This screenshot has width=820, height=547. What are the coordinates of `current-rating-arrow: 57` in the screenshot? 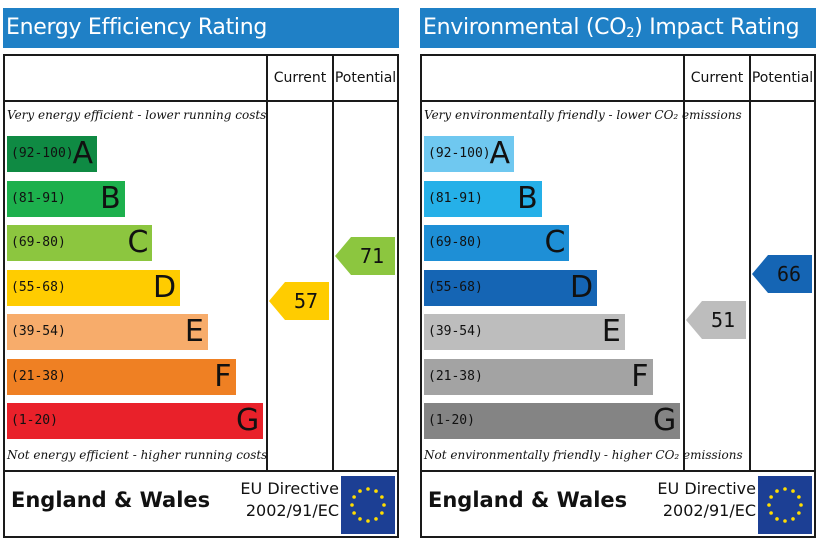 It's located at (299, 301).